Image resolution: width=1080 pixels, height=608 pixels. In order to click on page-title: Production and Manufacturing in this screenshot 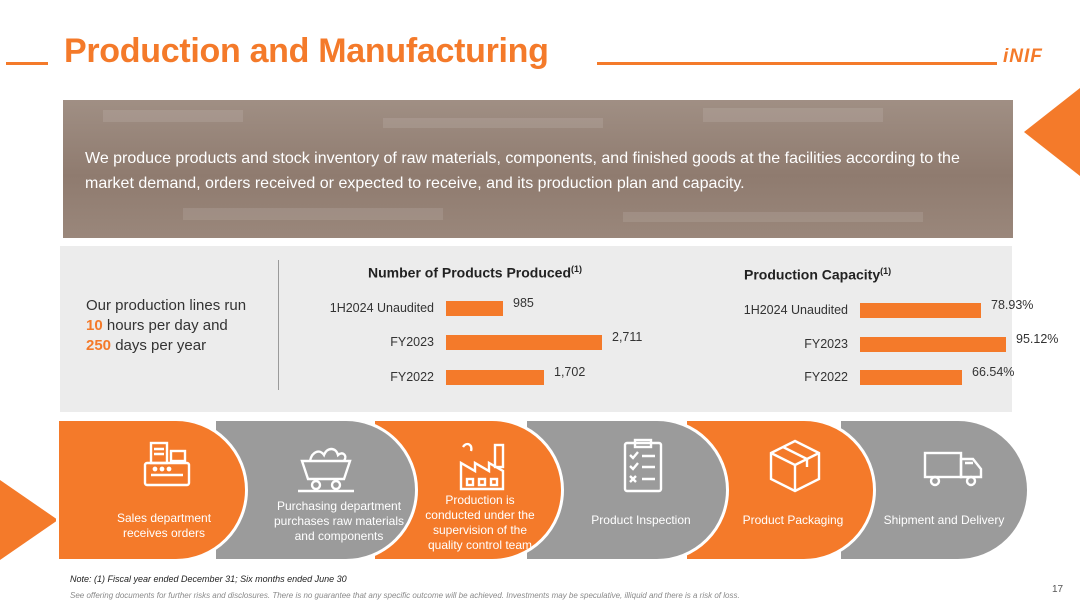, I will do `click(306, 51)`.